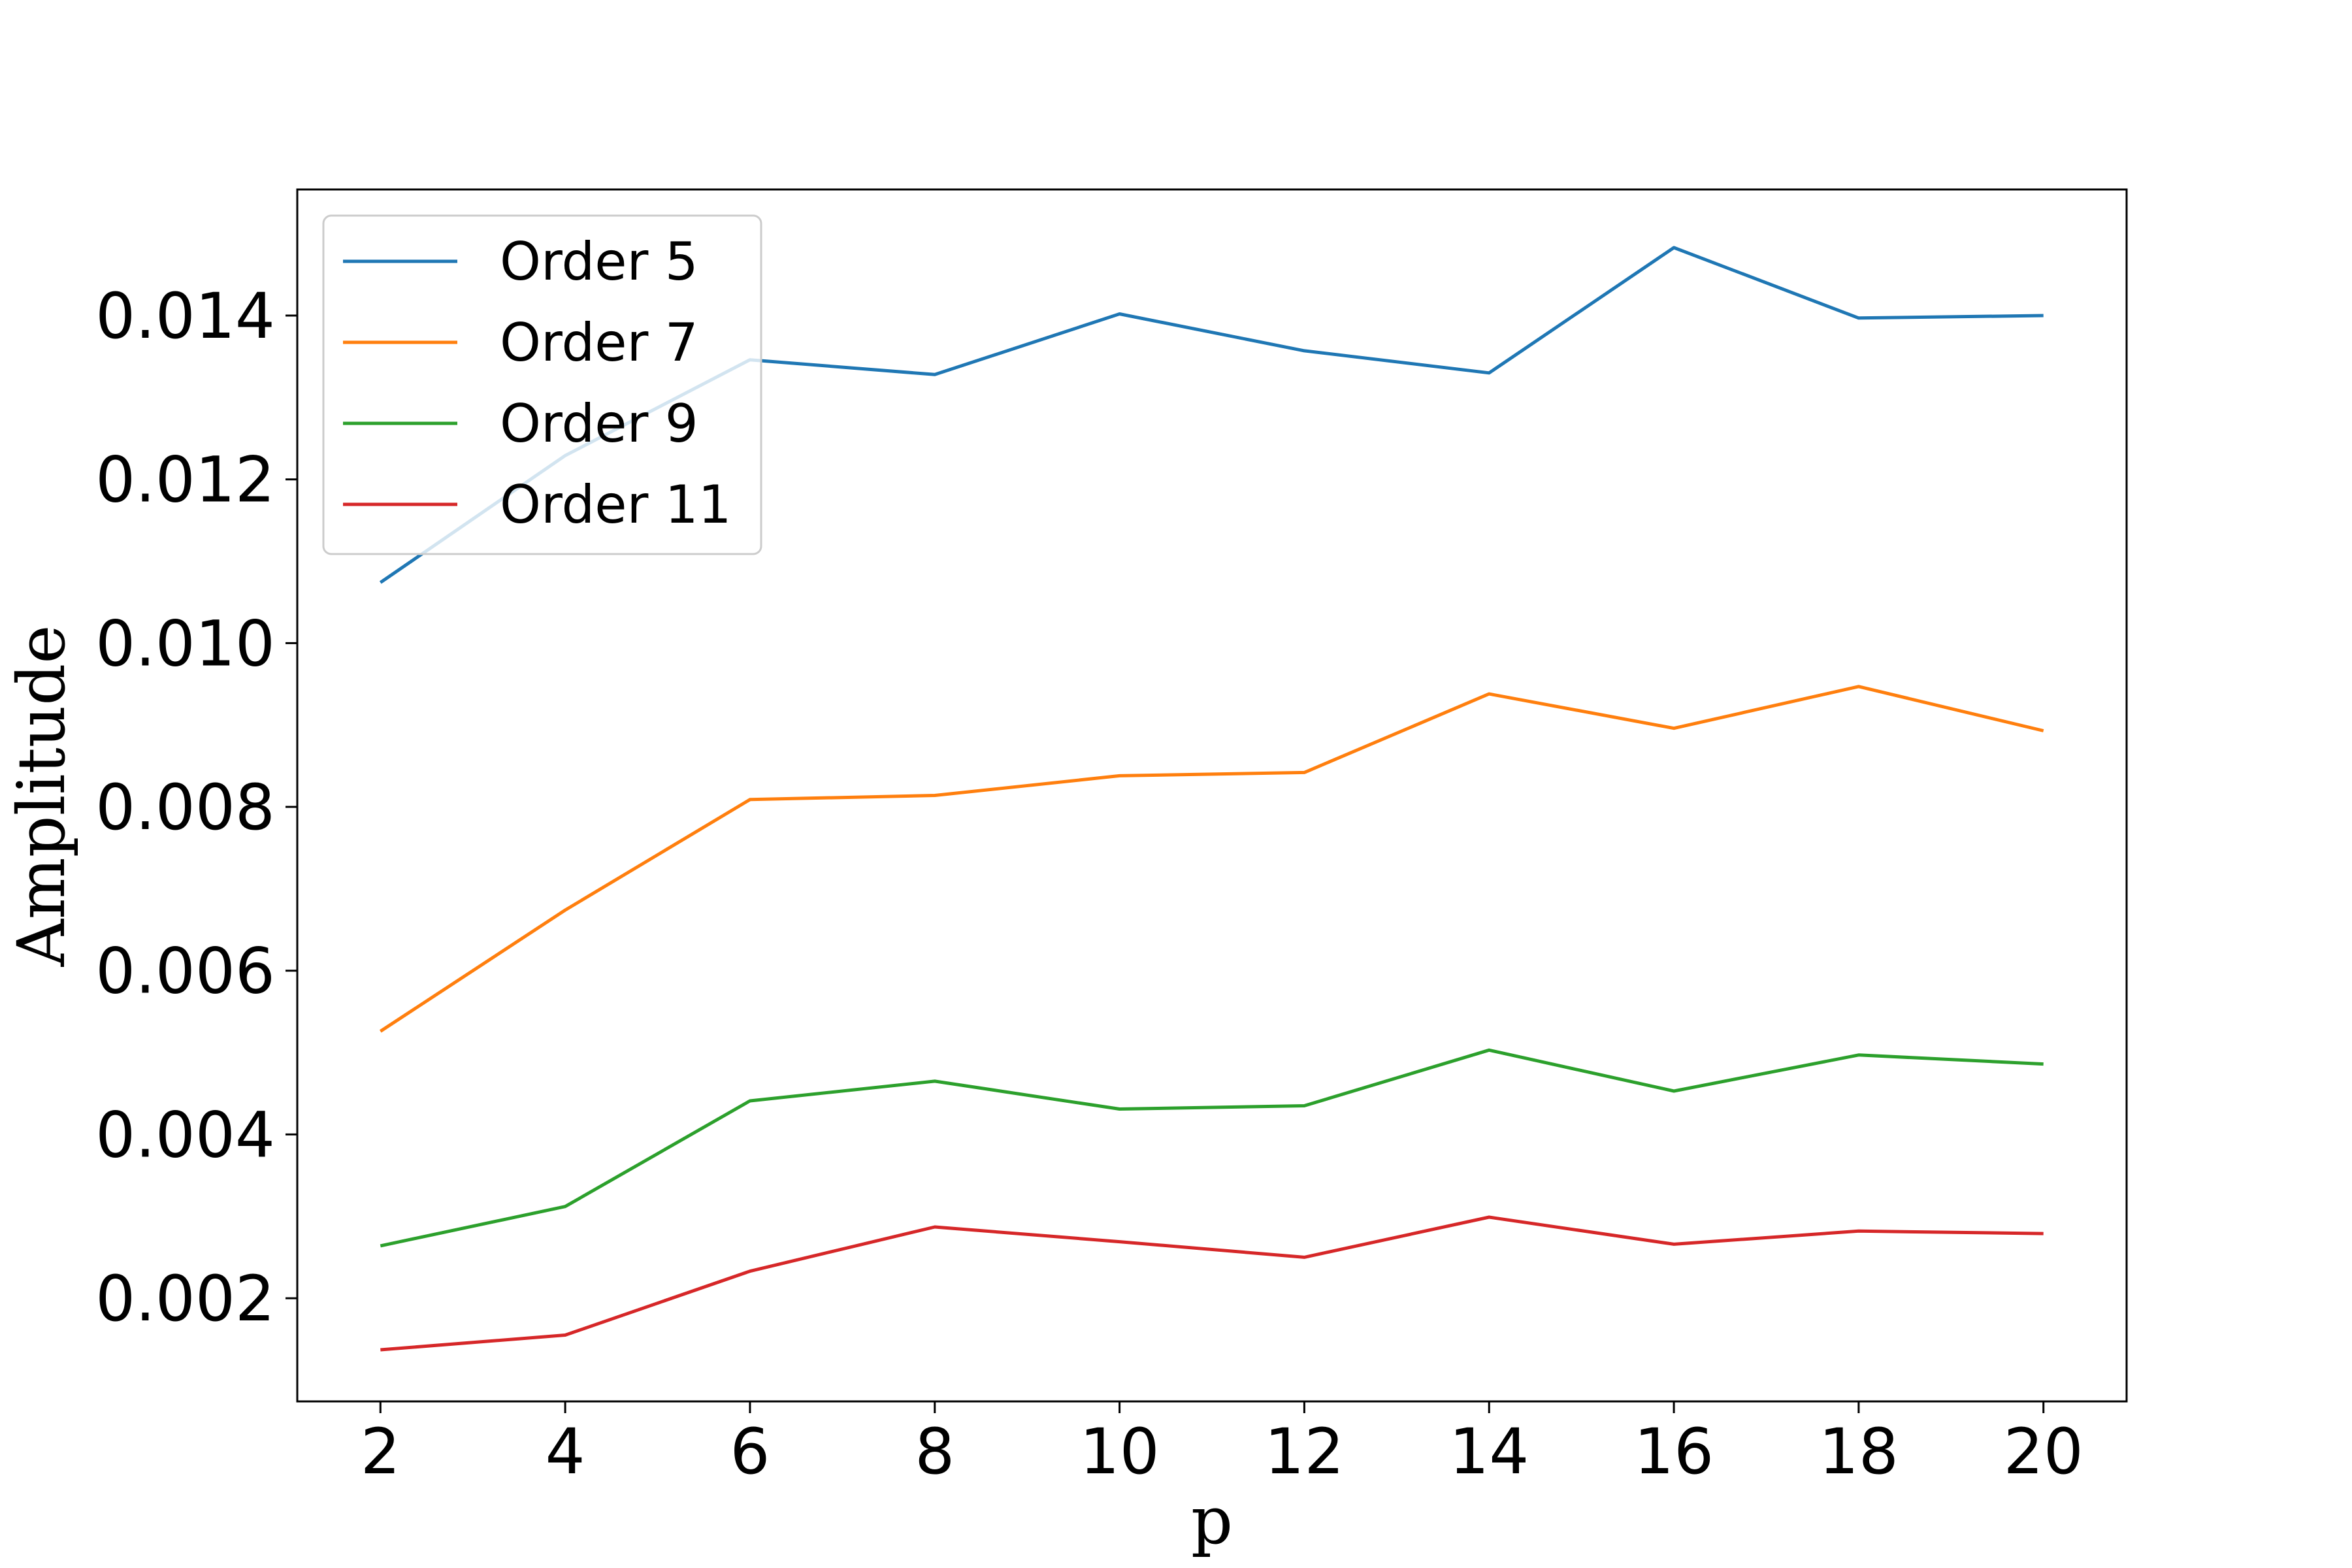 The height and width of the screenshot is (1568, 2352). Describe the element at coordinates (935, 1451) in the screenshot. I see `x-tick-label: 8` at that location.